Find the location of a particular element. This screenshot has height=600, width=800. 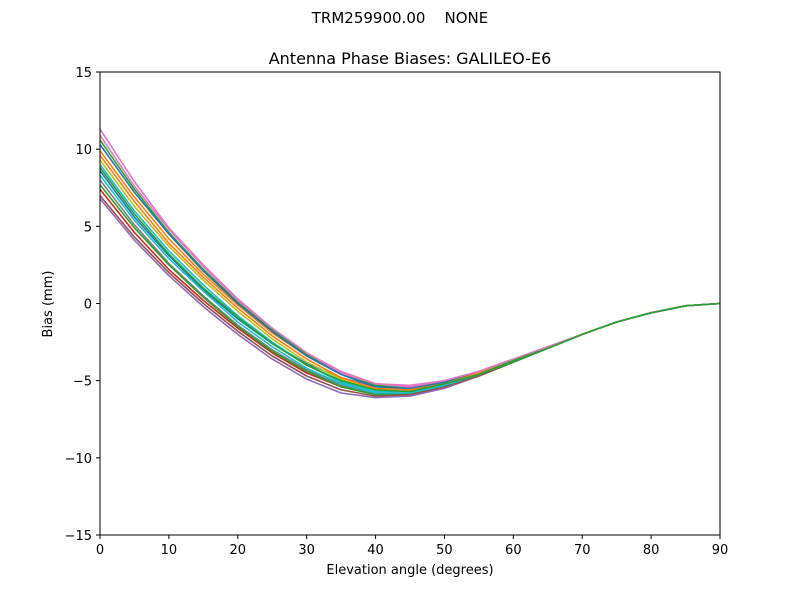

x-tick-label: 70 is located at coordinates (582, 550).